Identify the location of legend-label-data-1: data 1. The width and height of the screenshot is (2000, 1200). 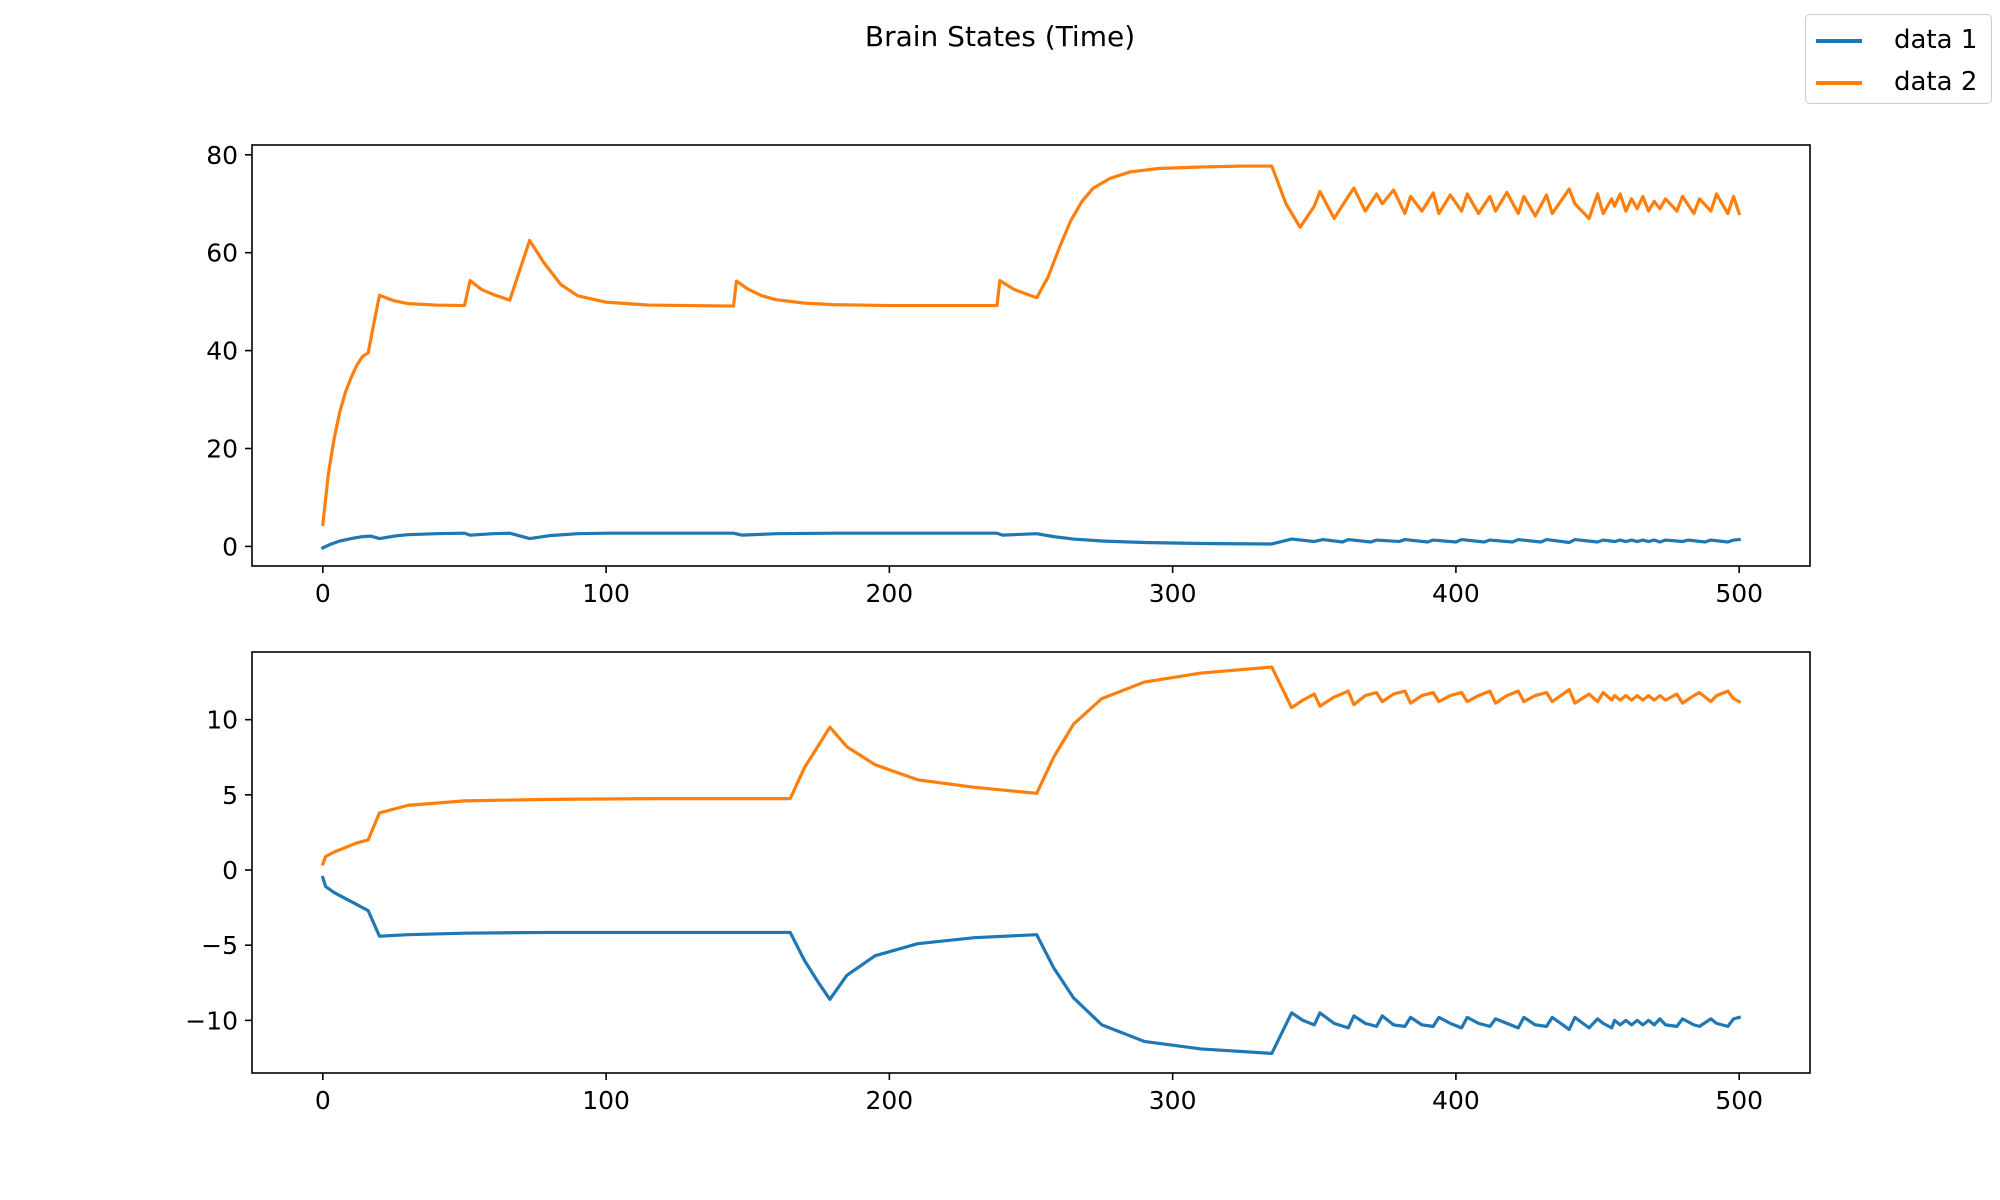
(1936, 40).